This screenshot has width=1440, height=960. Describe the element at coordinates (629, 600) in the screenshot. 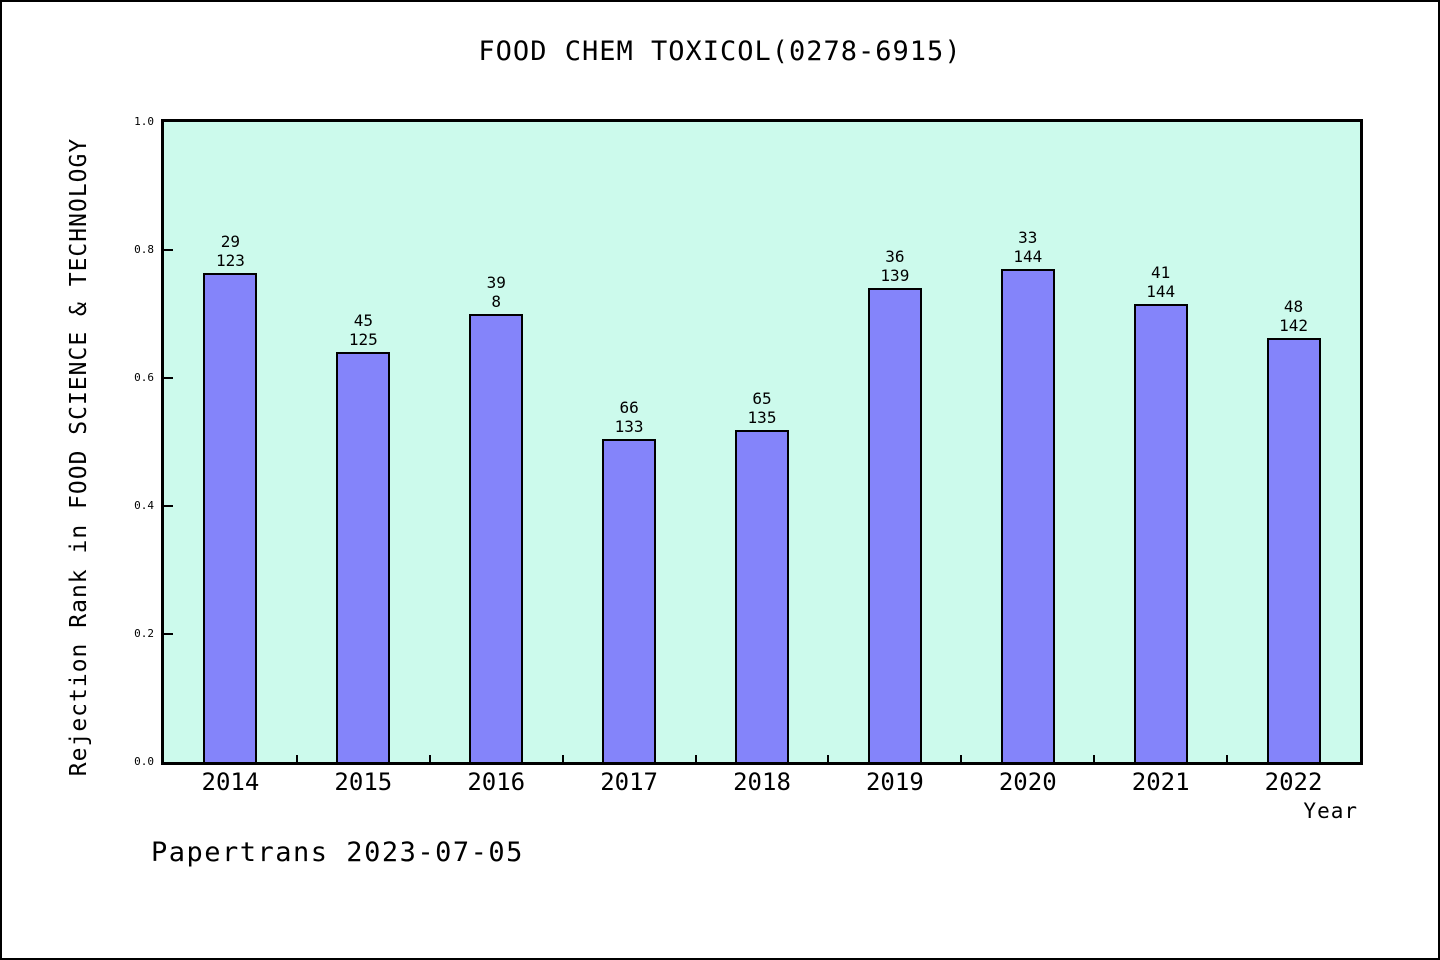

I see `bar-2017` at that location.